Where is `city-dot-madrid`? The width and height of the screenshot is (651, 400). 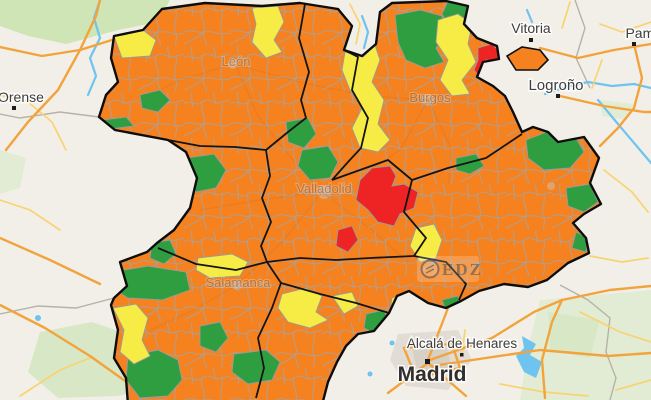
city-dot-madrid is located at coordinates (427, 361).